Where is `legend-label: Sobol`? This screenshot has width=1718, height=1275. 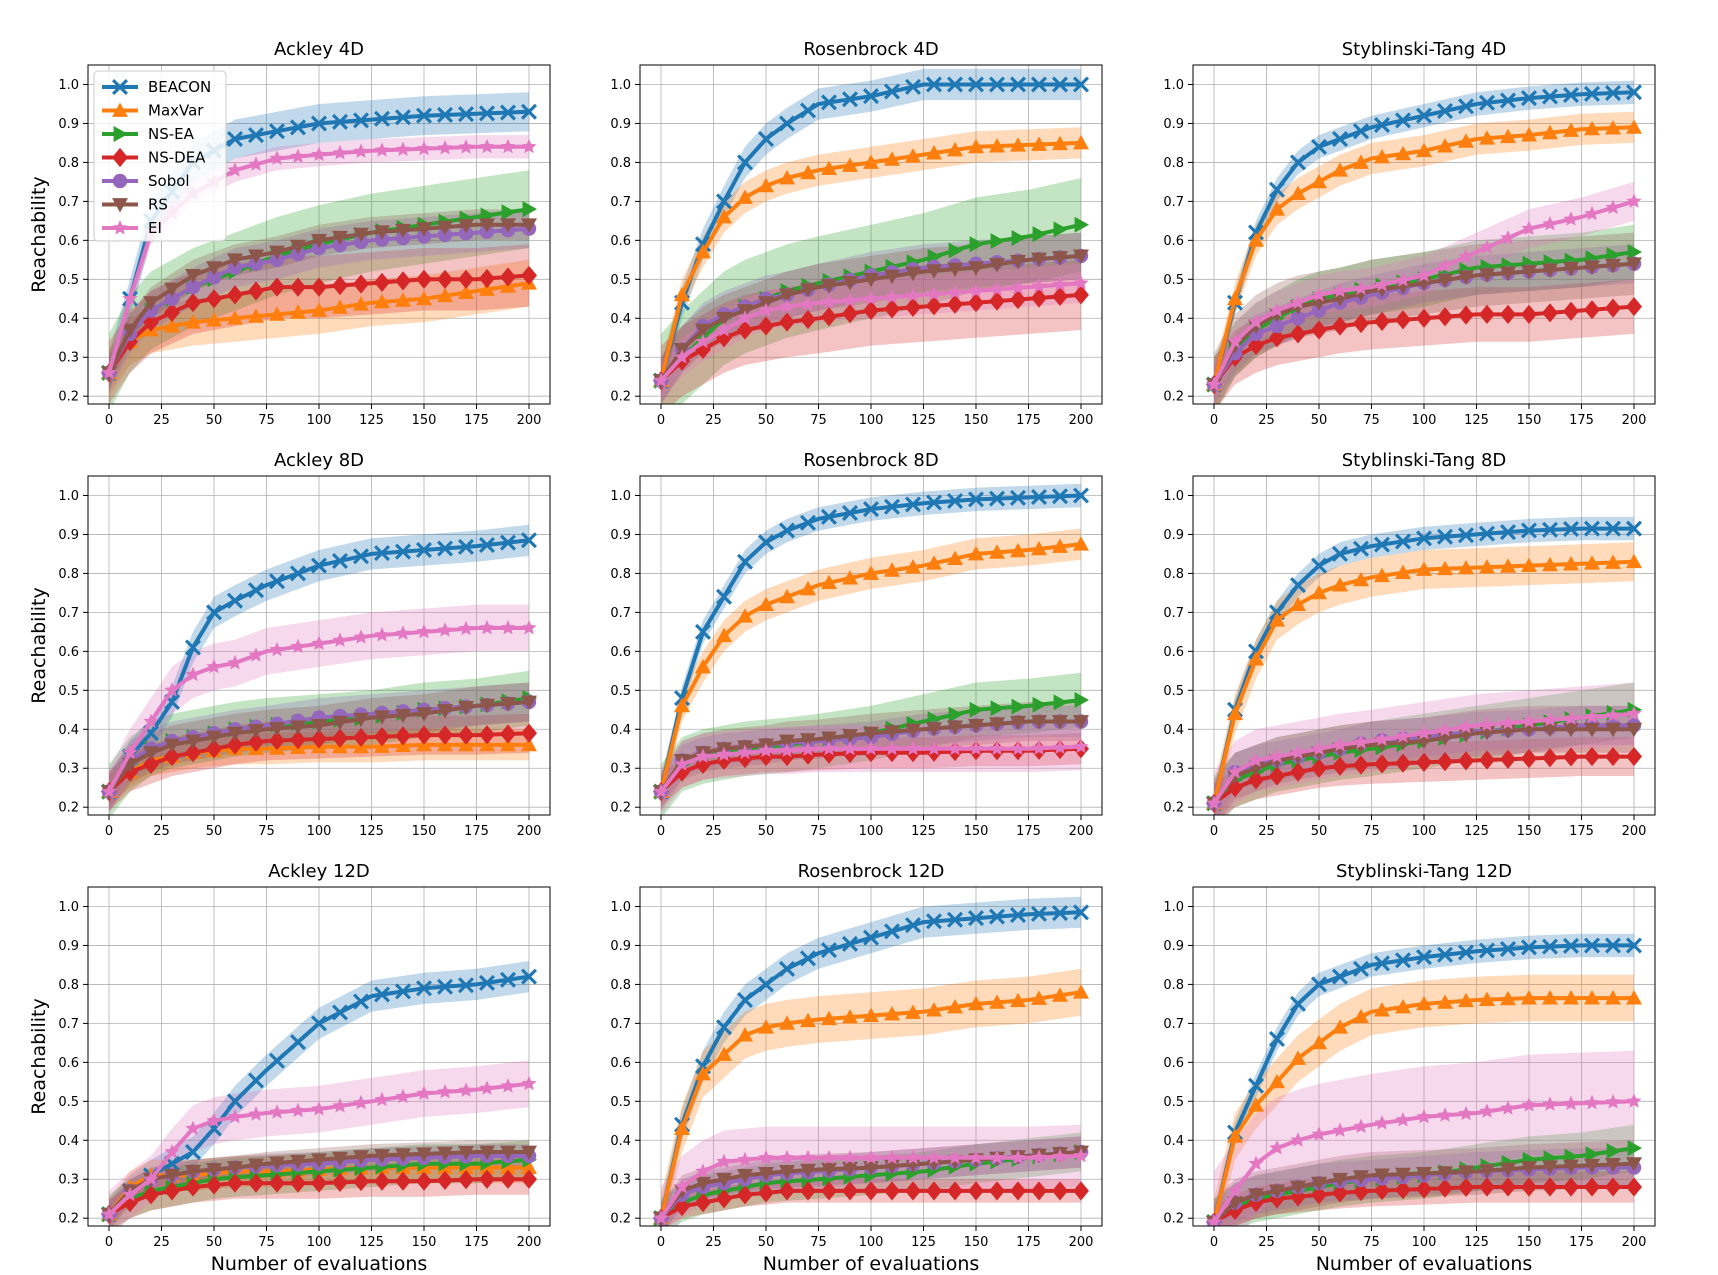 legend-label: Sobol is located at coordinates (169, 181).